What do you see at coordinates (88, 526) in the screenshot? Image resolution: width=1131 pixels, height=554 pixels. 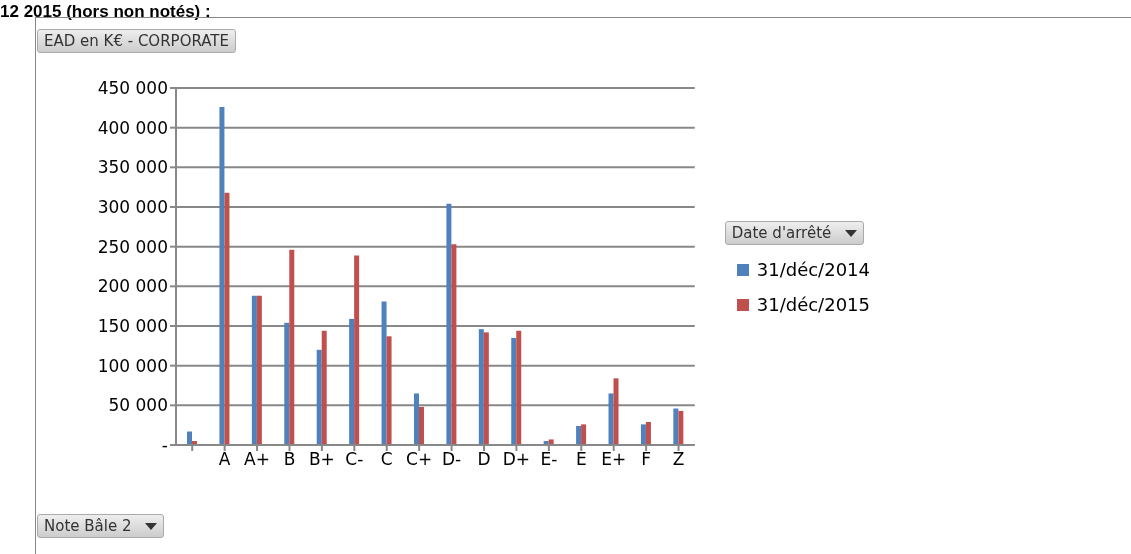 I see `x-axis-title: Note Bâle 2` at bounding box center [88, 526].